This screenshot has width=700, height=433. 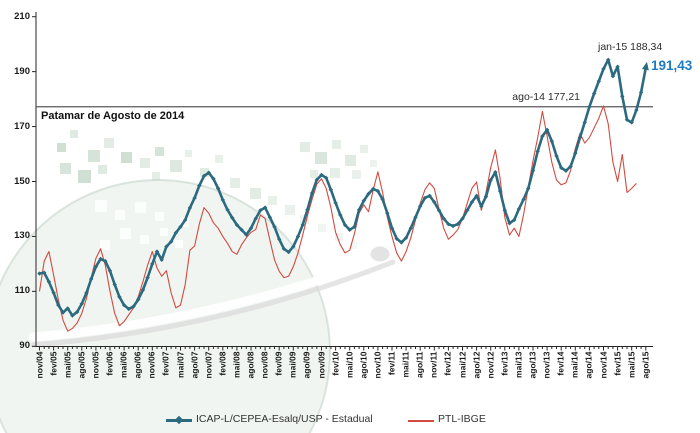 What do you see at coordinates (278, 363) in the screenshot?
I see `x-axis-label: fev/09` at bounding box center [278, 363].